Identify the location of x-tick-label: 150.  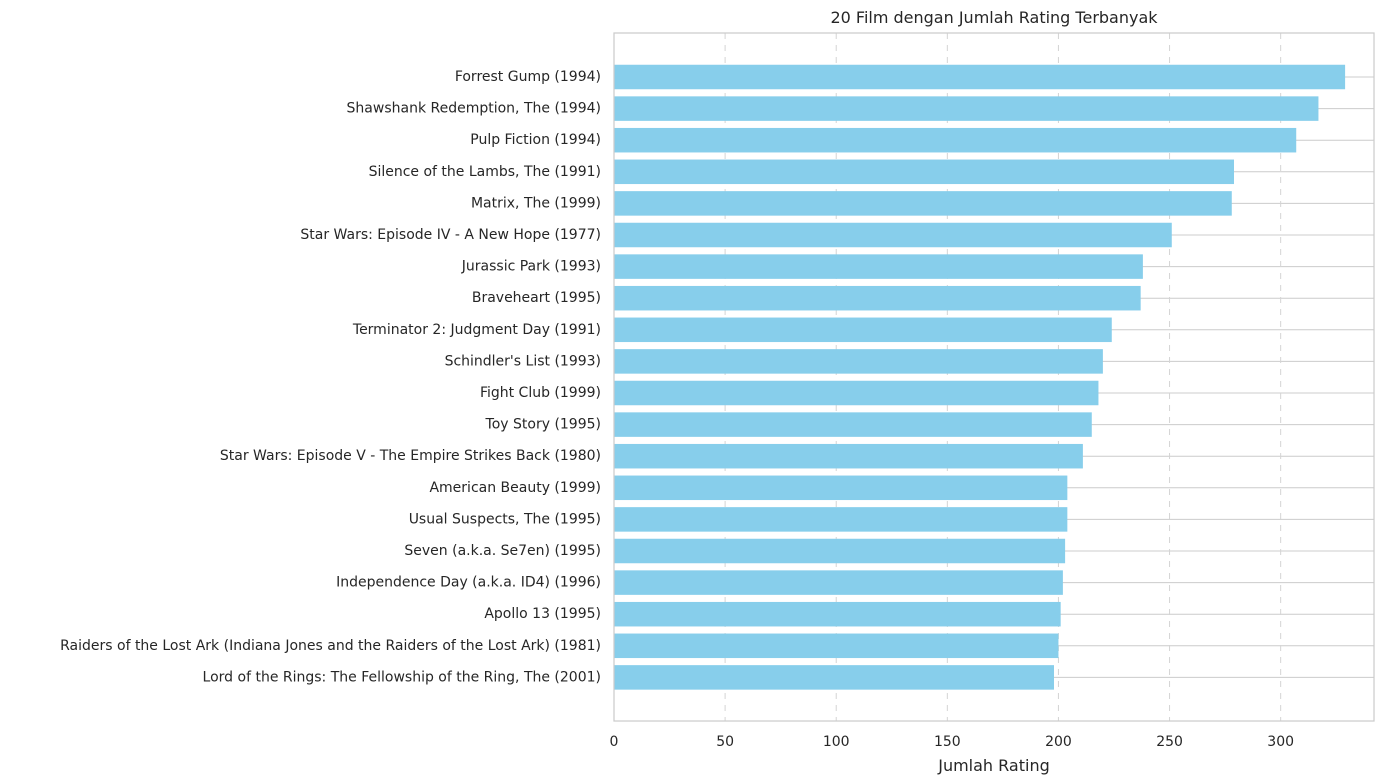
(947, 742).